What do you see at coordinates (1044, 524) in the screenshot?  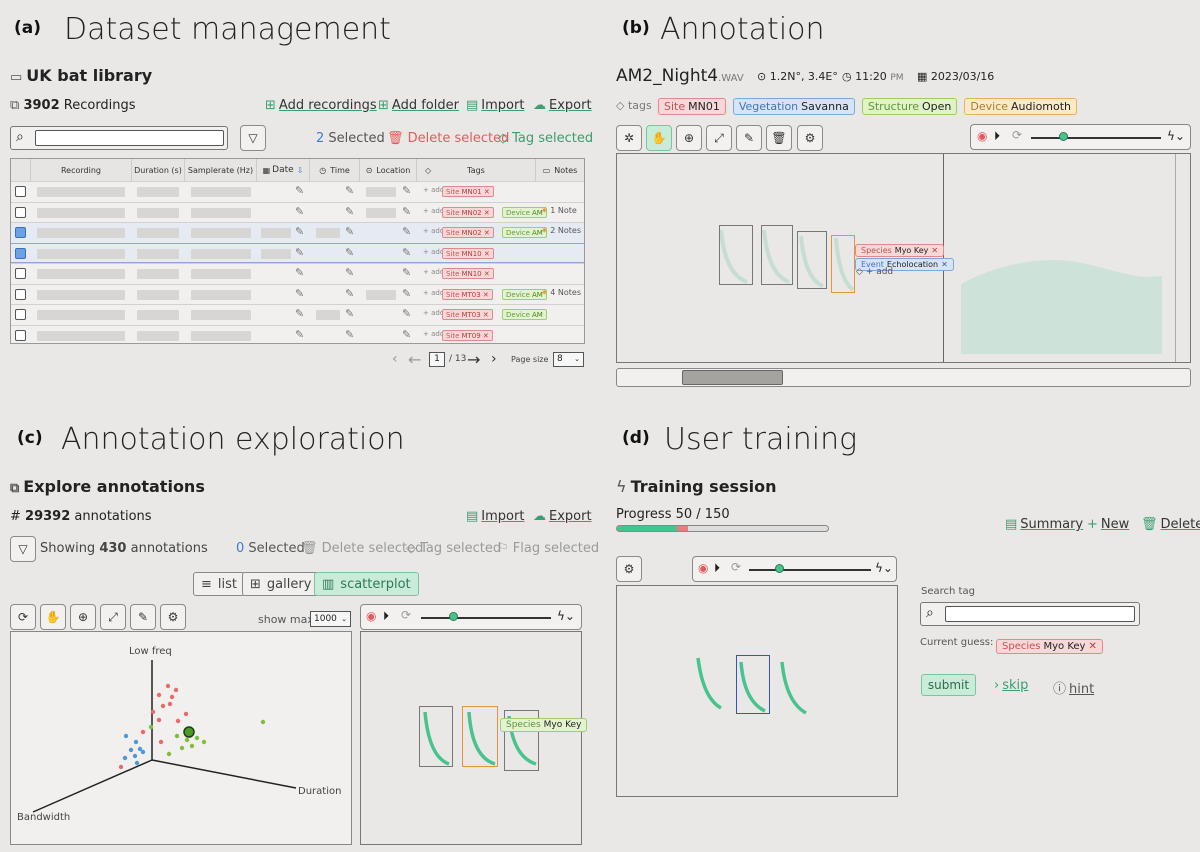 I see `summary-link: ▤ Summary` at bounding box center [1044, 524].